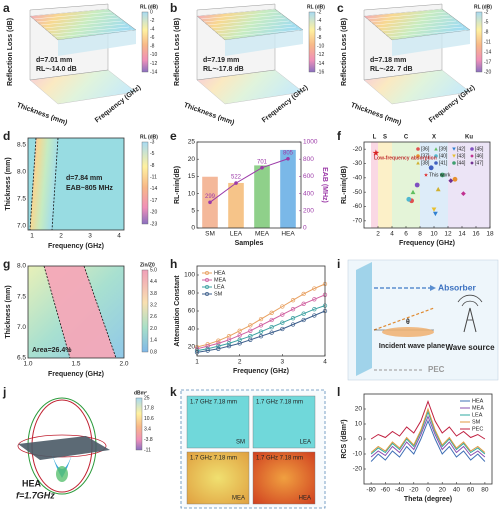 The image size is (500, 512). Describe the element at coordinates (76, 184) in the screenshot. I see `plot-frame` at that location.